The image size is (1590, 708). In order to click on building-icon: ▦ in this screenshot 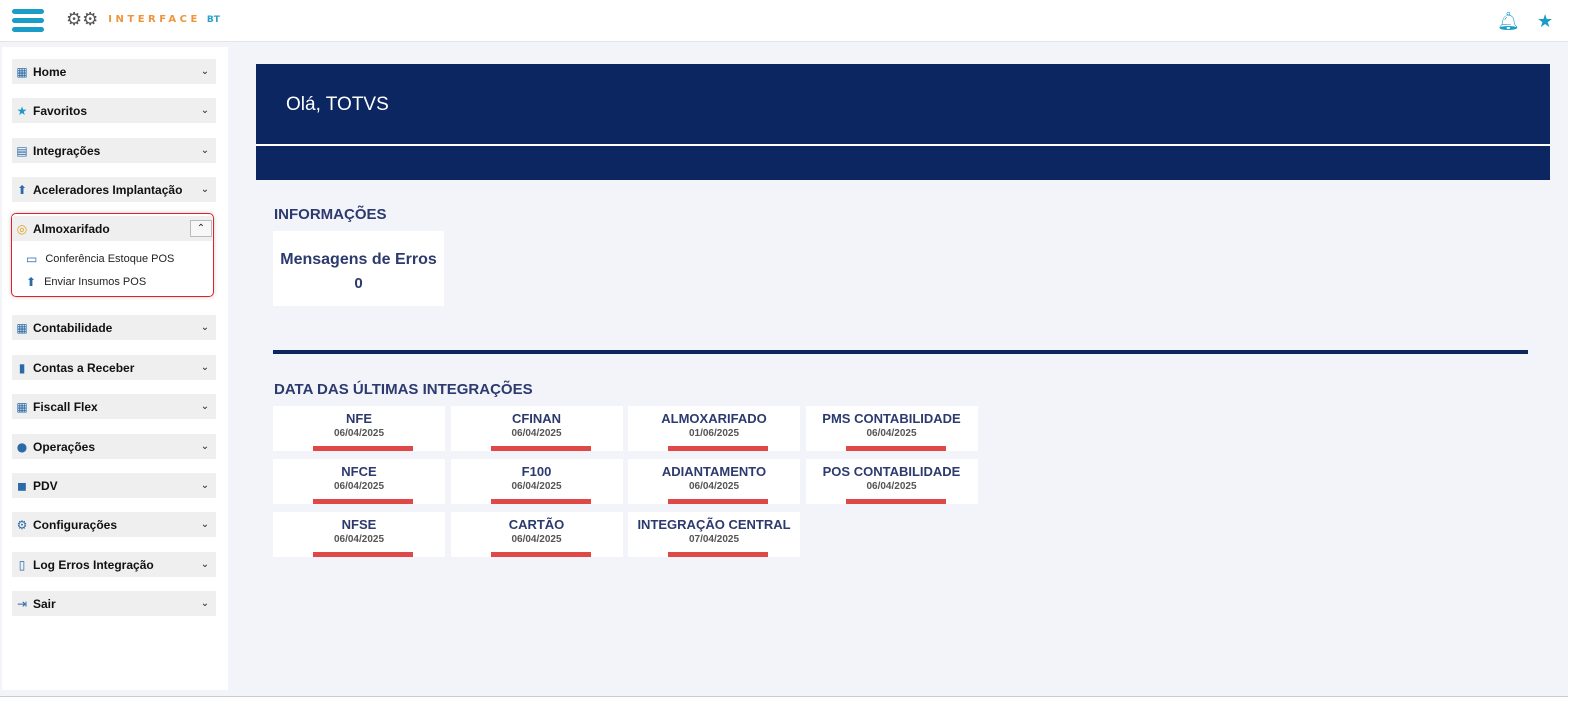, I will do `click(22, 71)`.